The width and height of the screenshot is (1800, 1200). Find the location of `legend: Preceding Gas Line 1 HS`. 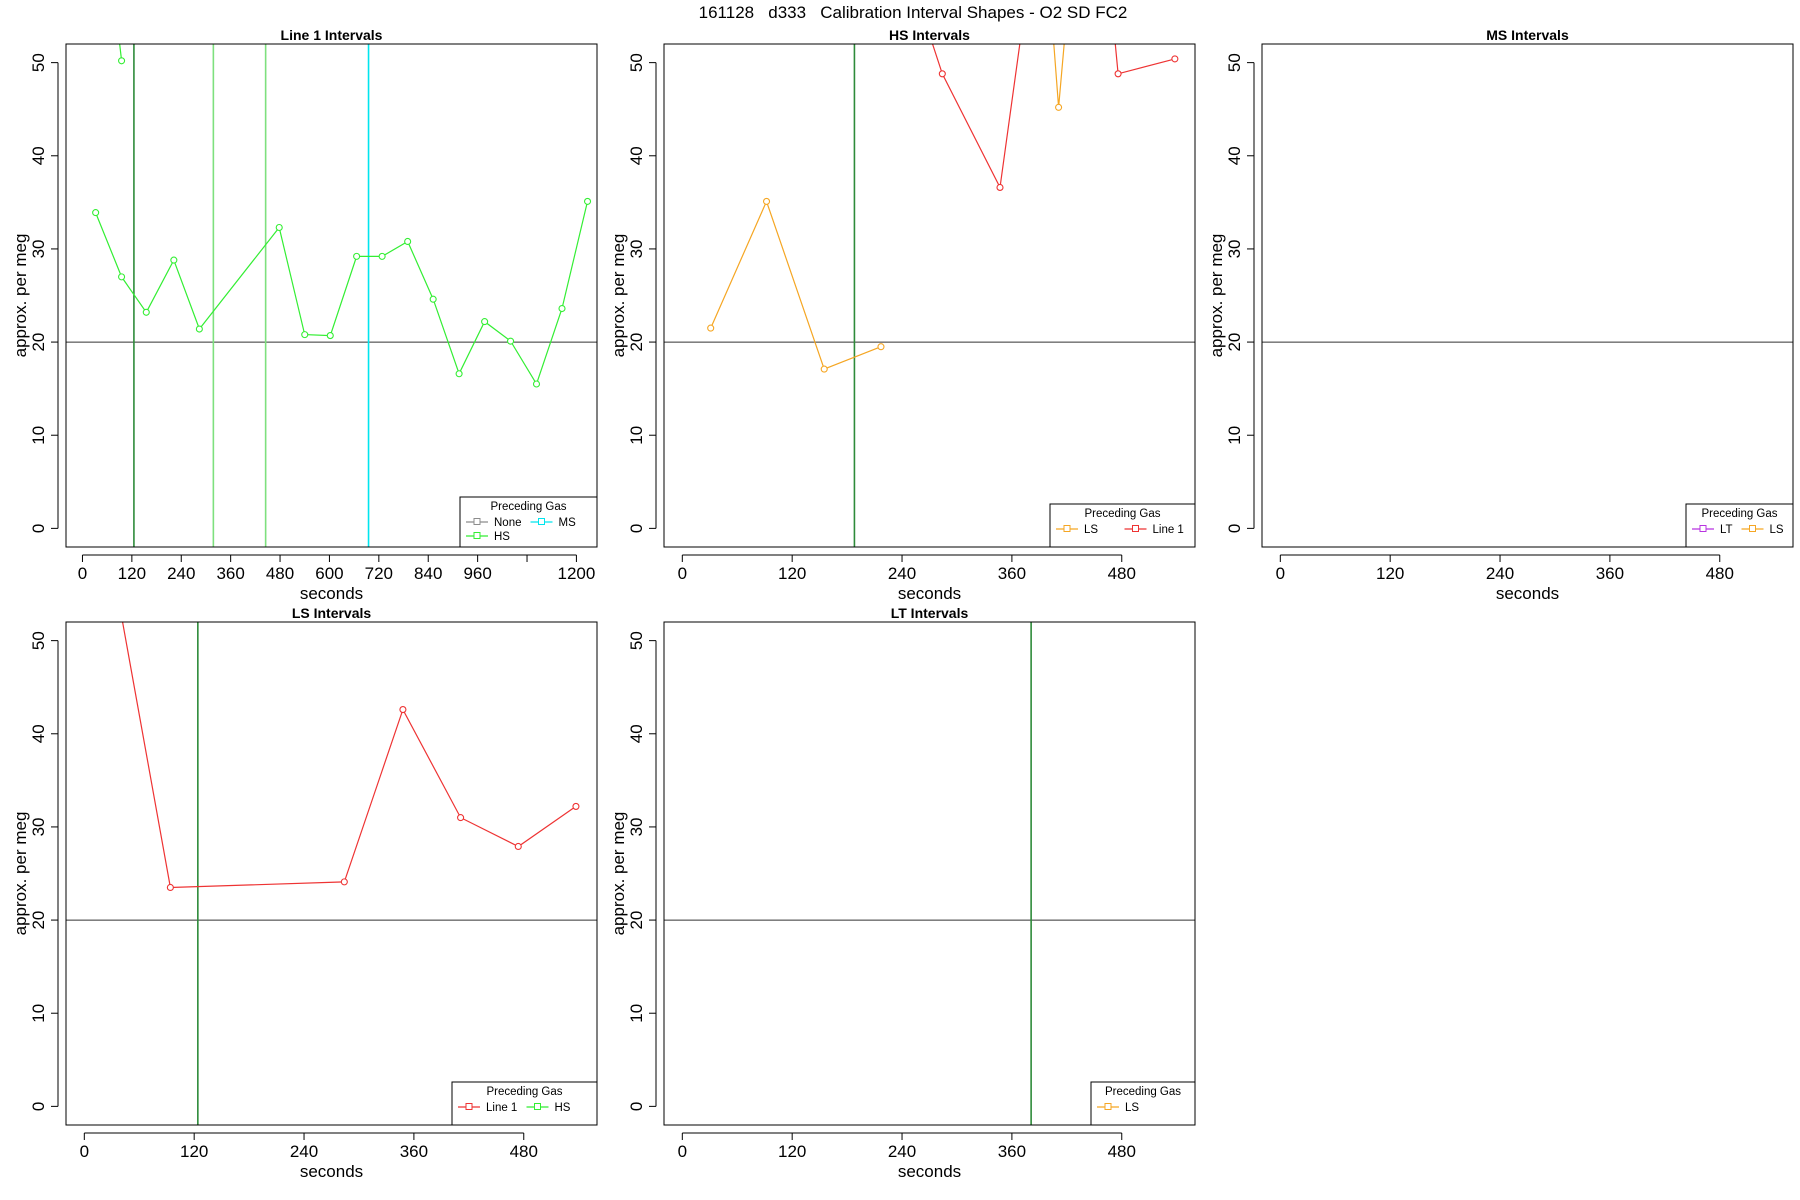

legend: Preceding Gas Line 1 HS is located at coordinates (524, 1103).